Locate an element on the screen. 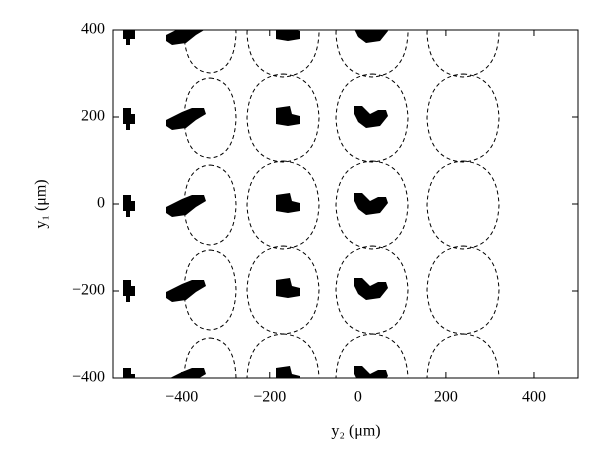 This screenshot has height=461, width=600. y-axis-label: y₁ (μm) is located at coordinates (41, 203).